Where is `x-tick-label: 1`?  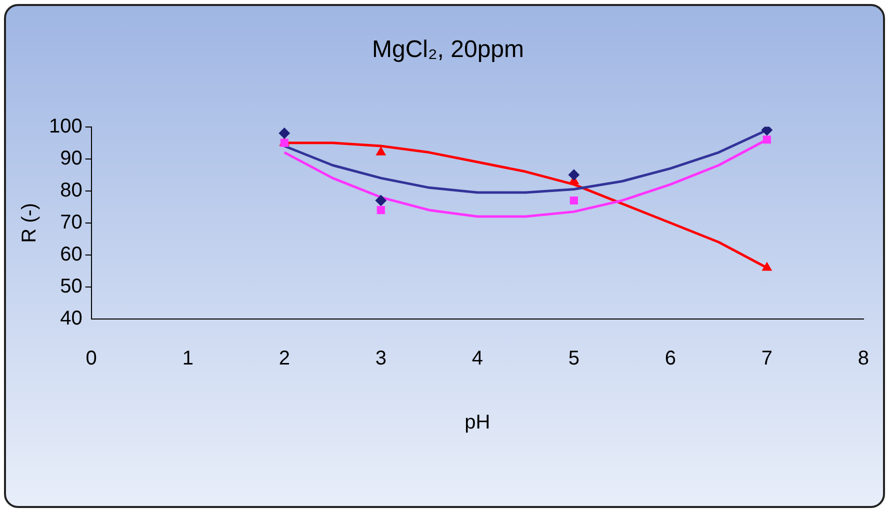
x-tick-label: 1 is located at coordinates (188, 359).